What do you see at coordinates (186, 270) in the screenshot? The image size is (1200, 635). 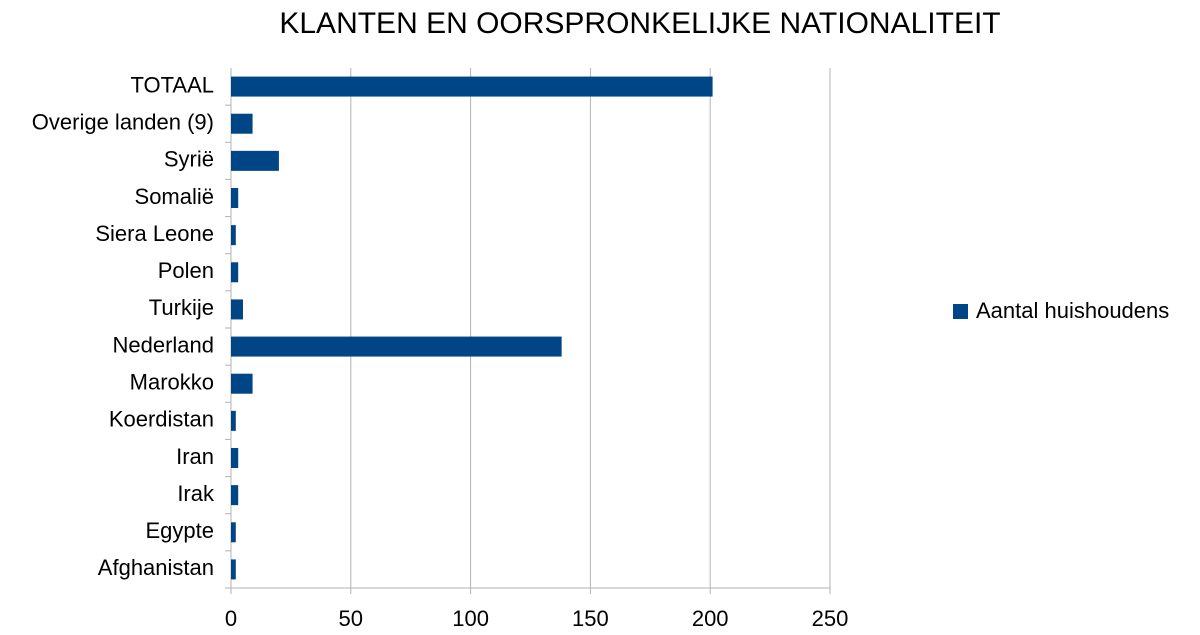 I see `y-tick-label: Polen` at bounding box center [186, 270].